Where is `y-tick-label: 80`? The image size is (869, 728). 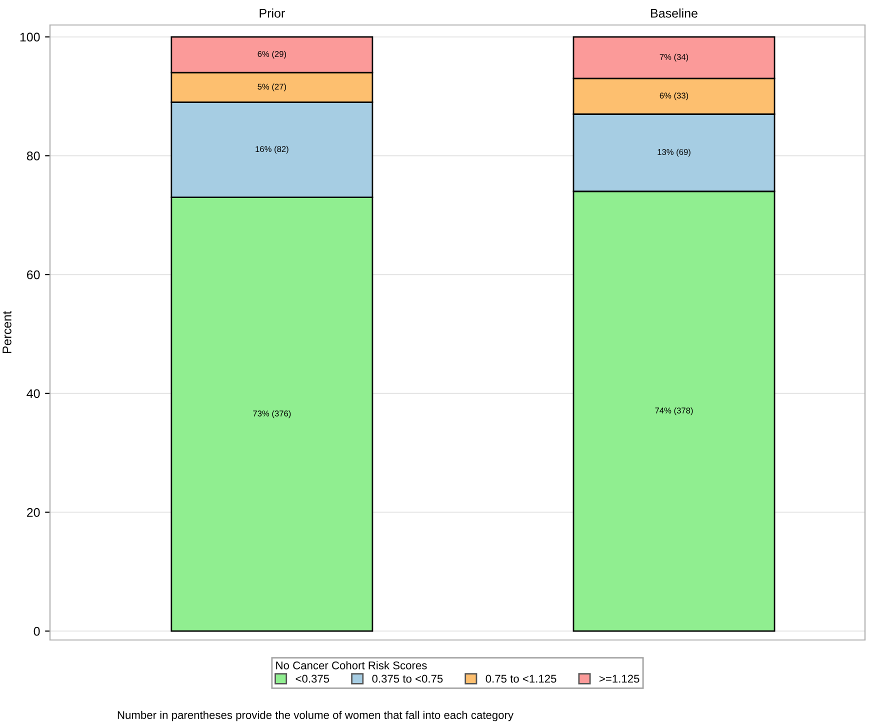
y-tick-label: 80 is located at coordinates (33, 156).